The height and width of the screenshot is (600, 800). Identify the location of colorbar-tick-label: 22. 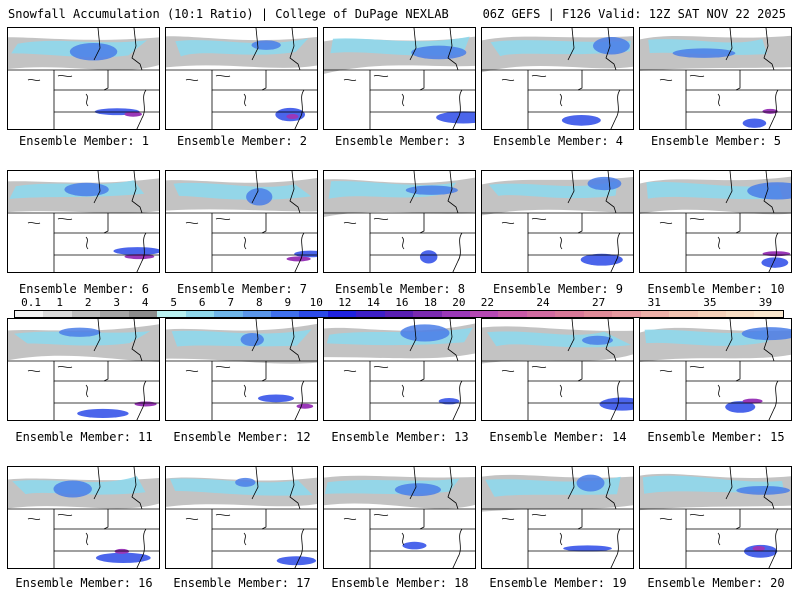
(487, 302).